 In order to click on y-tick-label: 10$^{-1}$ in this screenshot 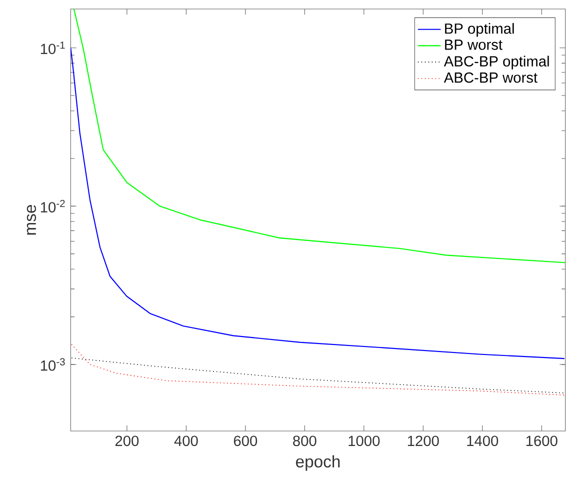, I will do `click(52, 48)`.